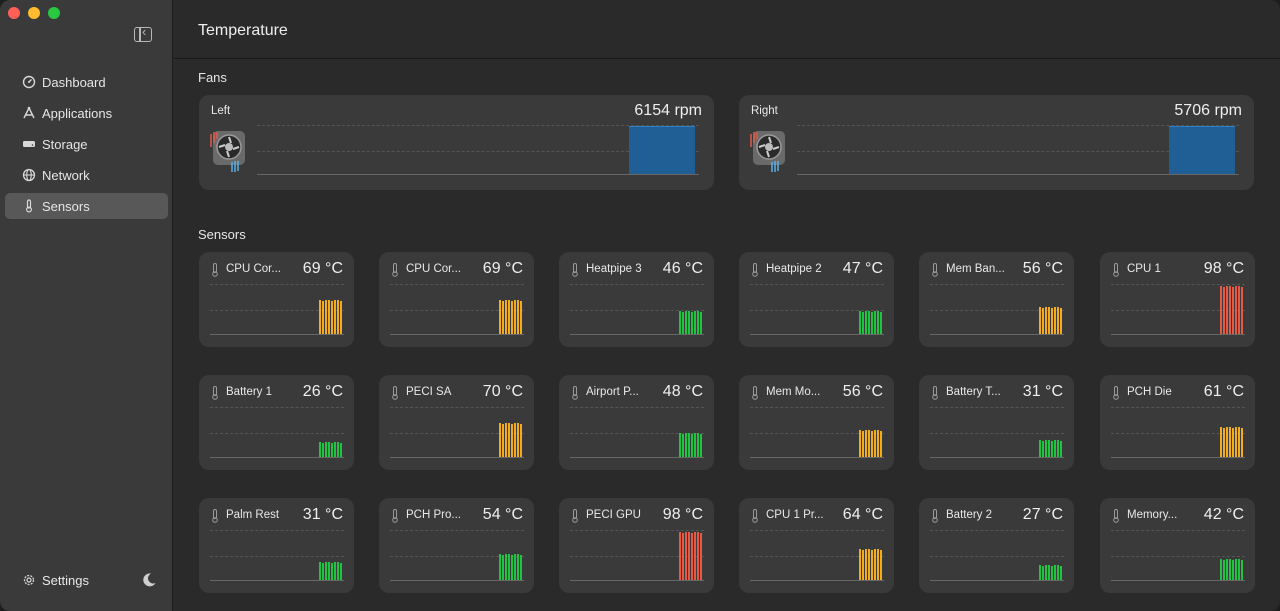 This screenshot has width=1280, height=611. Describe the element at coordinates (253, 515) in the screenshot. I see `sensor-name: Palm Rest` at that location.